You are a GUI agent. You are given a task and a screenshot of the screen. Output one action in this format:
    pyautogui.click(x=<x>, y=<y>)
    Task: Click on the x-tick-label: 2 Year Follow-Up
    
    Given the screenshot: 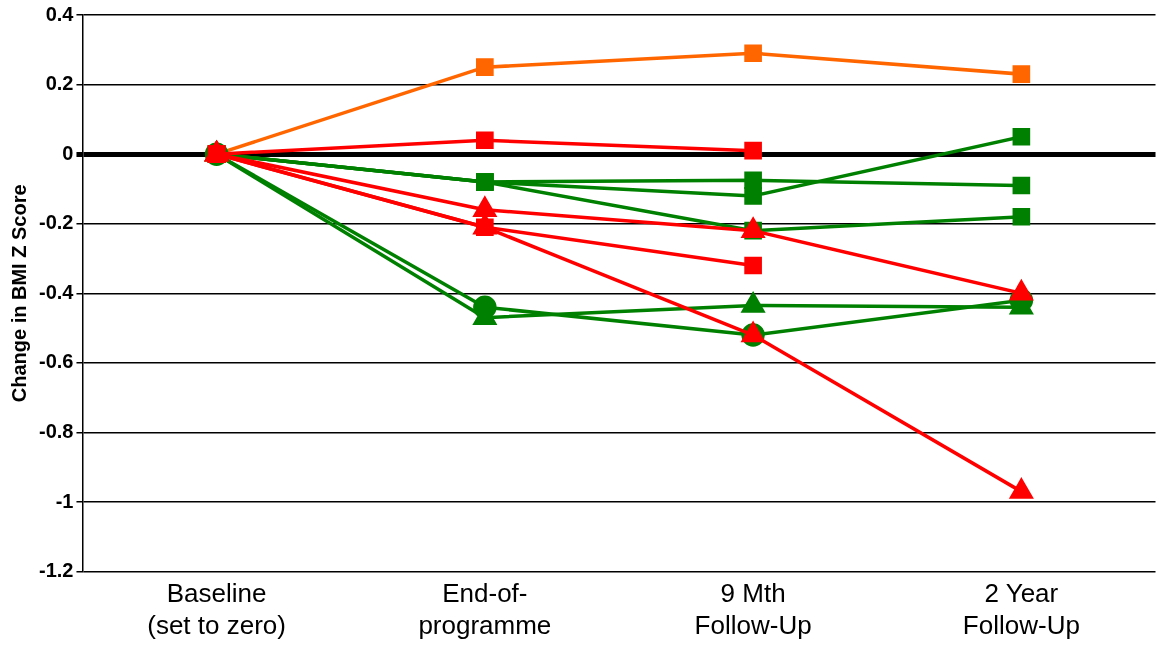 What is the action you would take?
    pyautogui.click(x=1021, y=609)
    